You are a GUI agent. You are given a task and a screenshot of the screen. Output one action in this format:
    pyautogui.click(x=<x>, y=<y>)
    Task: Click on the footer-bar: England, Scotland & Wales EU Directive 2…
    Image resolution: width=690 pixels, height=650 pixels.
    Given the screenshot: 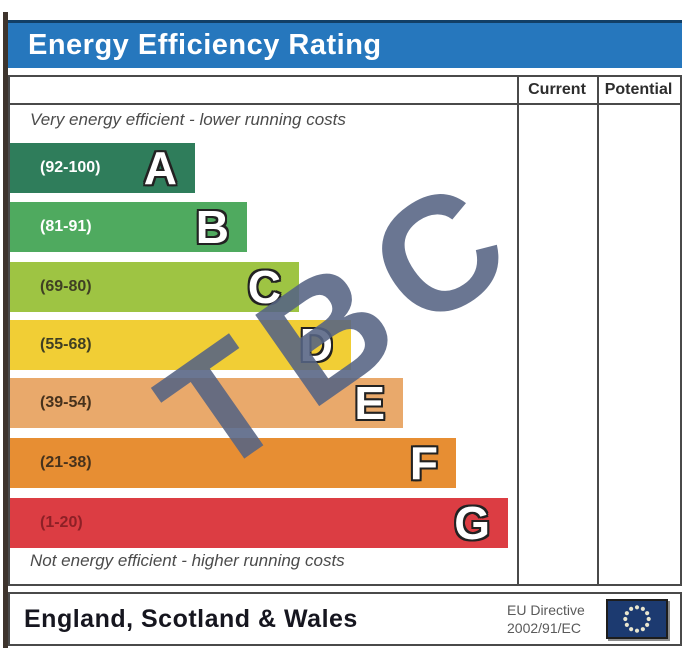 What is the action you would take?
    pyautogui.click(x=345, y=619)
    